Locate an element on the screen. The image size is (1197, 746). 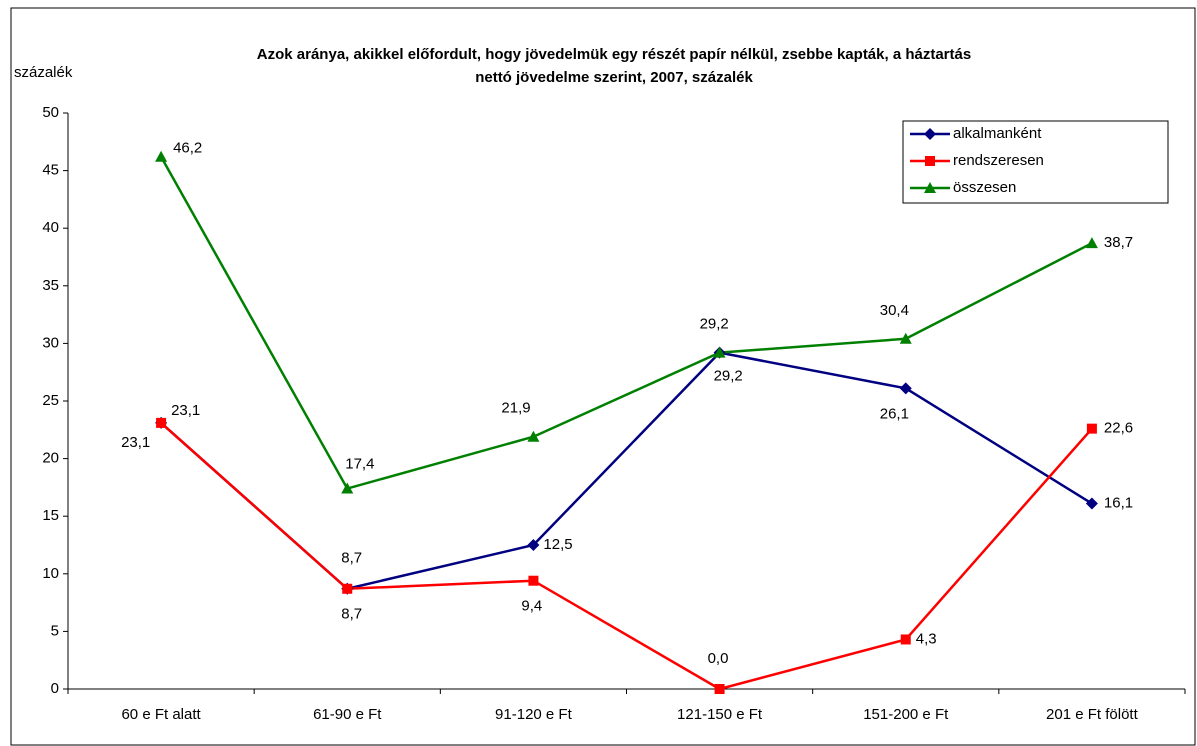
y-axis-label: százalék is located at coordinates (43, 72).